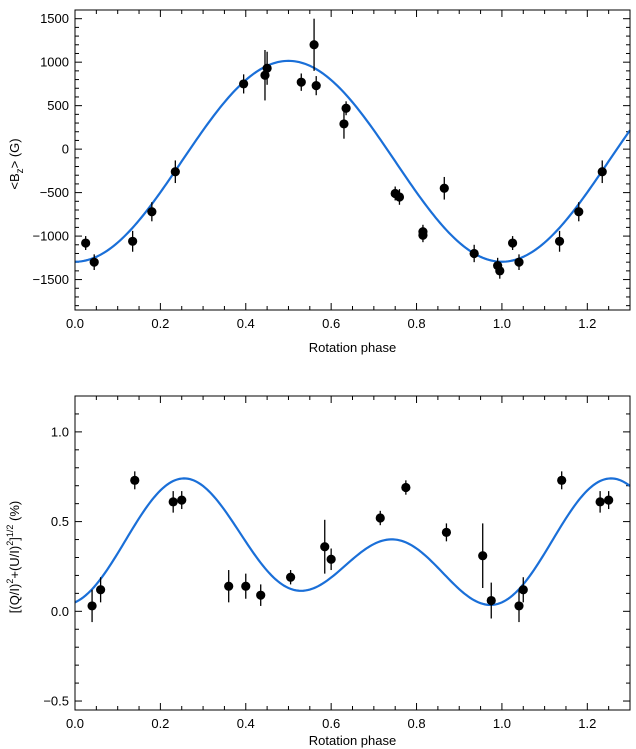  What do you see at coordinates (54, 18) in the screenshot?
I see `y-tick-label: 1500` at bounding box center [54, 18].